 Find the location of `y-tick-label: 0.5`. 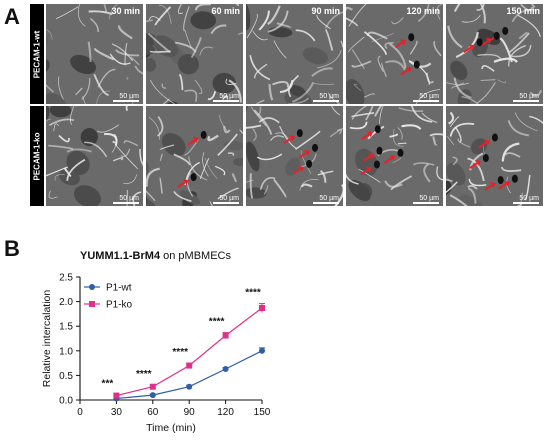

y-tick-label: 0.5 is located at coordinates (66, 376).